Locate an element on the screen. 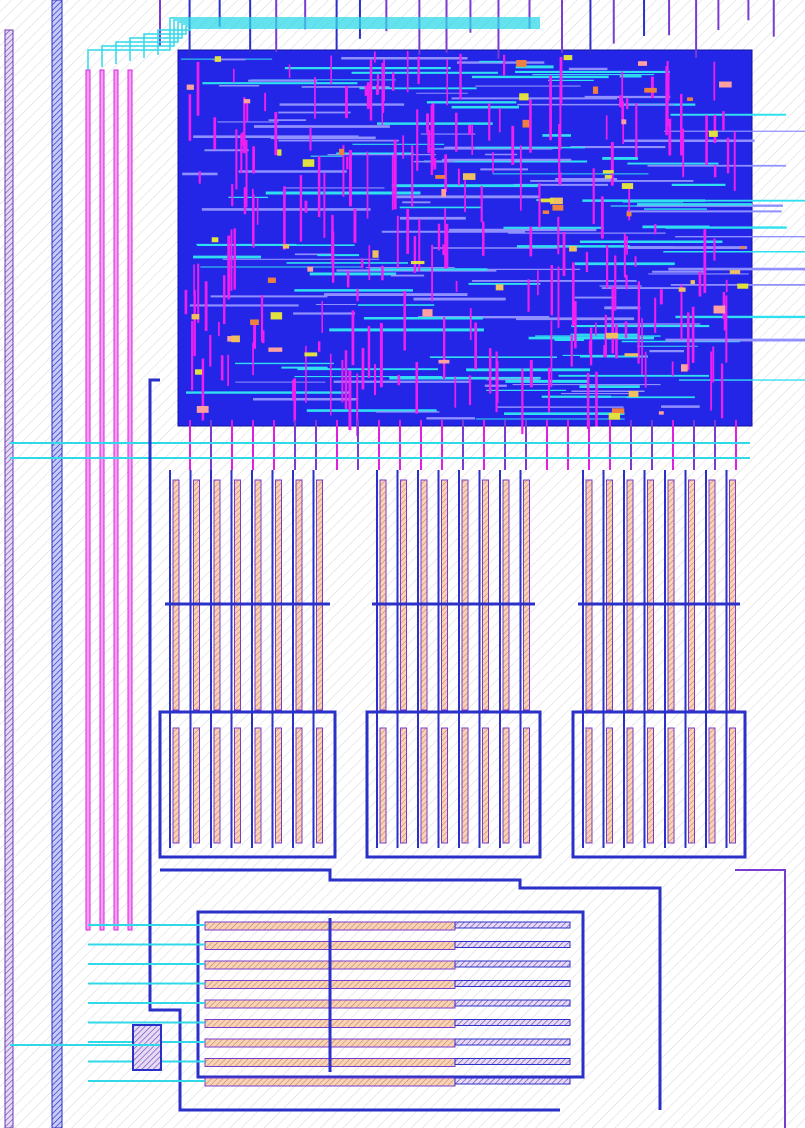 This screenshot has height=1128, width=805. small-cell is located at coordinates (147, 1047).